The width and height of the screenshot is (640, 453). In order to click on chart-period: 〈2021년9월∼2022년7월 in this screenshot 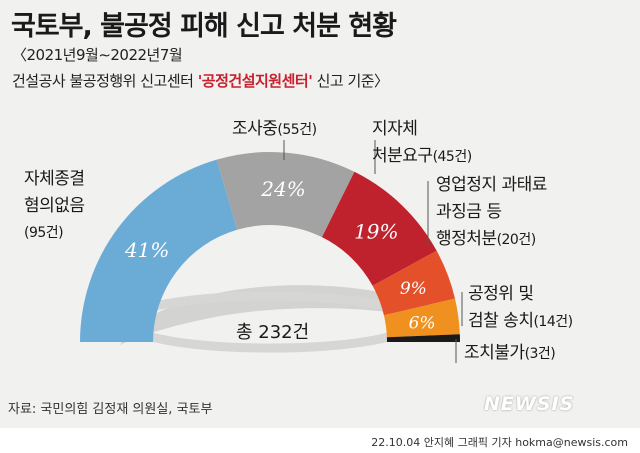, I will do `click(97, 55)`.